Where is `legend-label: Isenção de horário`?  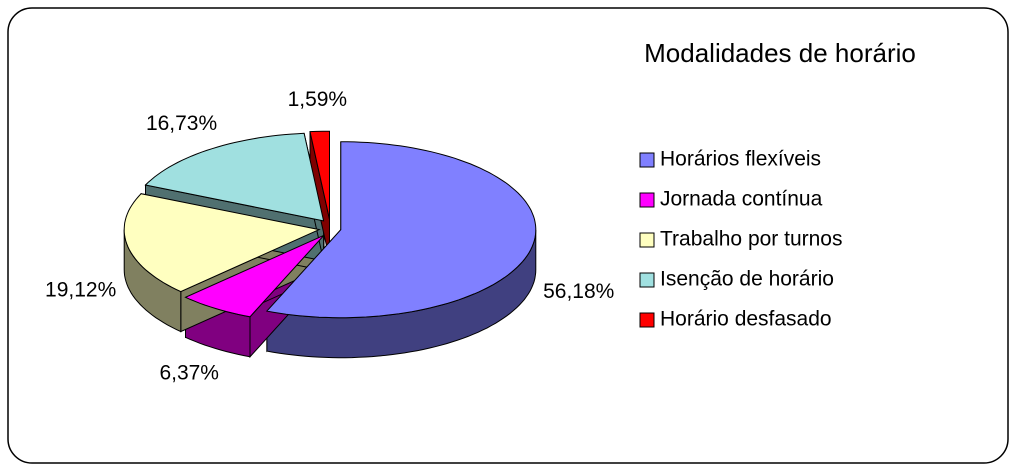 legend-label: Isenção de horário is located at coordinates (747, 279).